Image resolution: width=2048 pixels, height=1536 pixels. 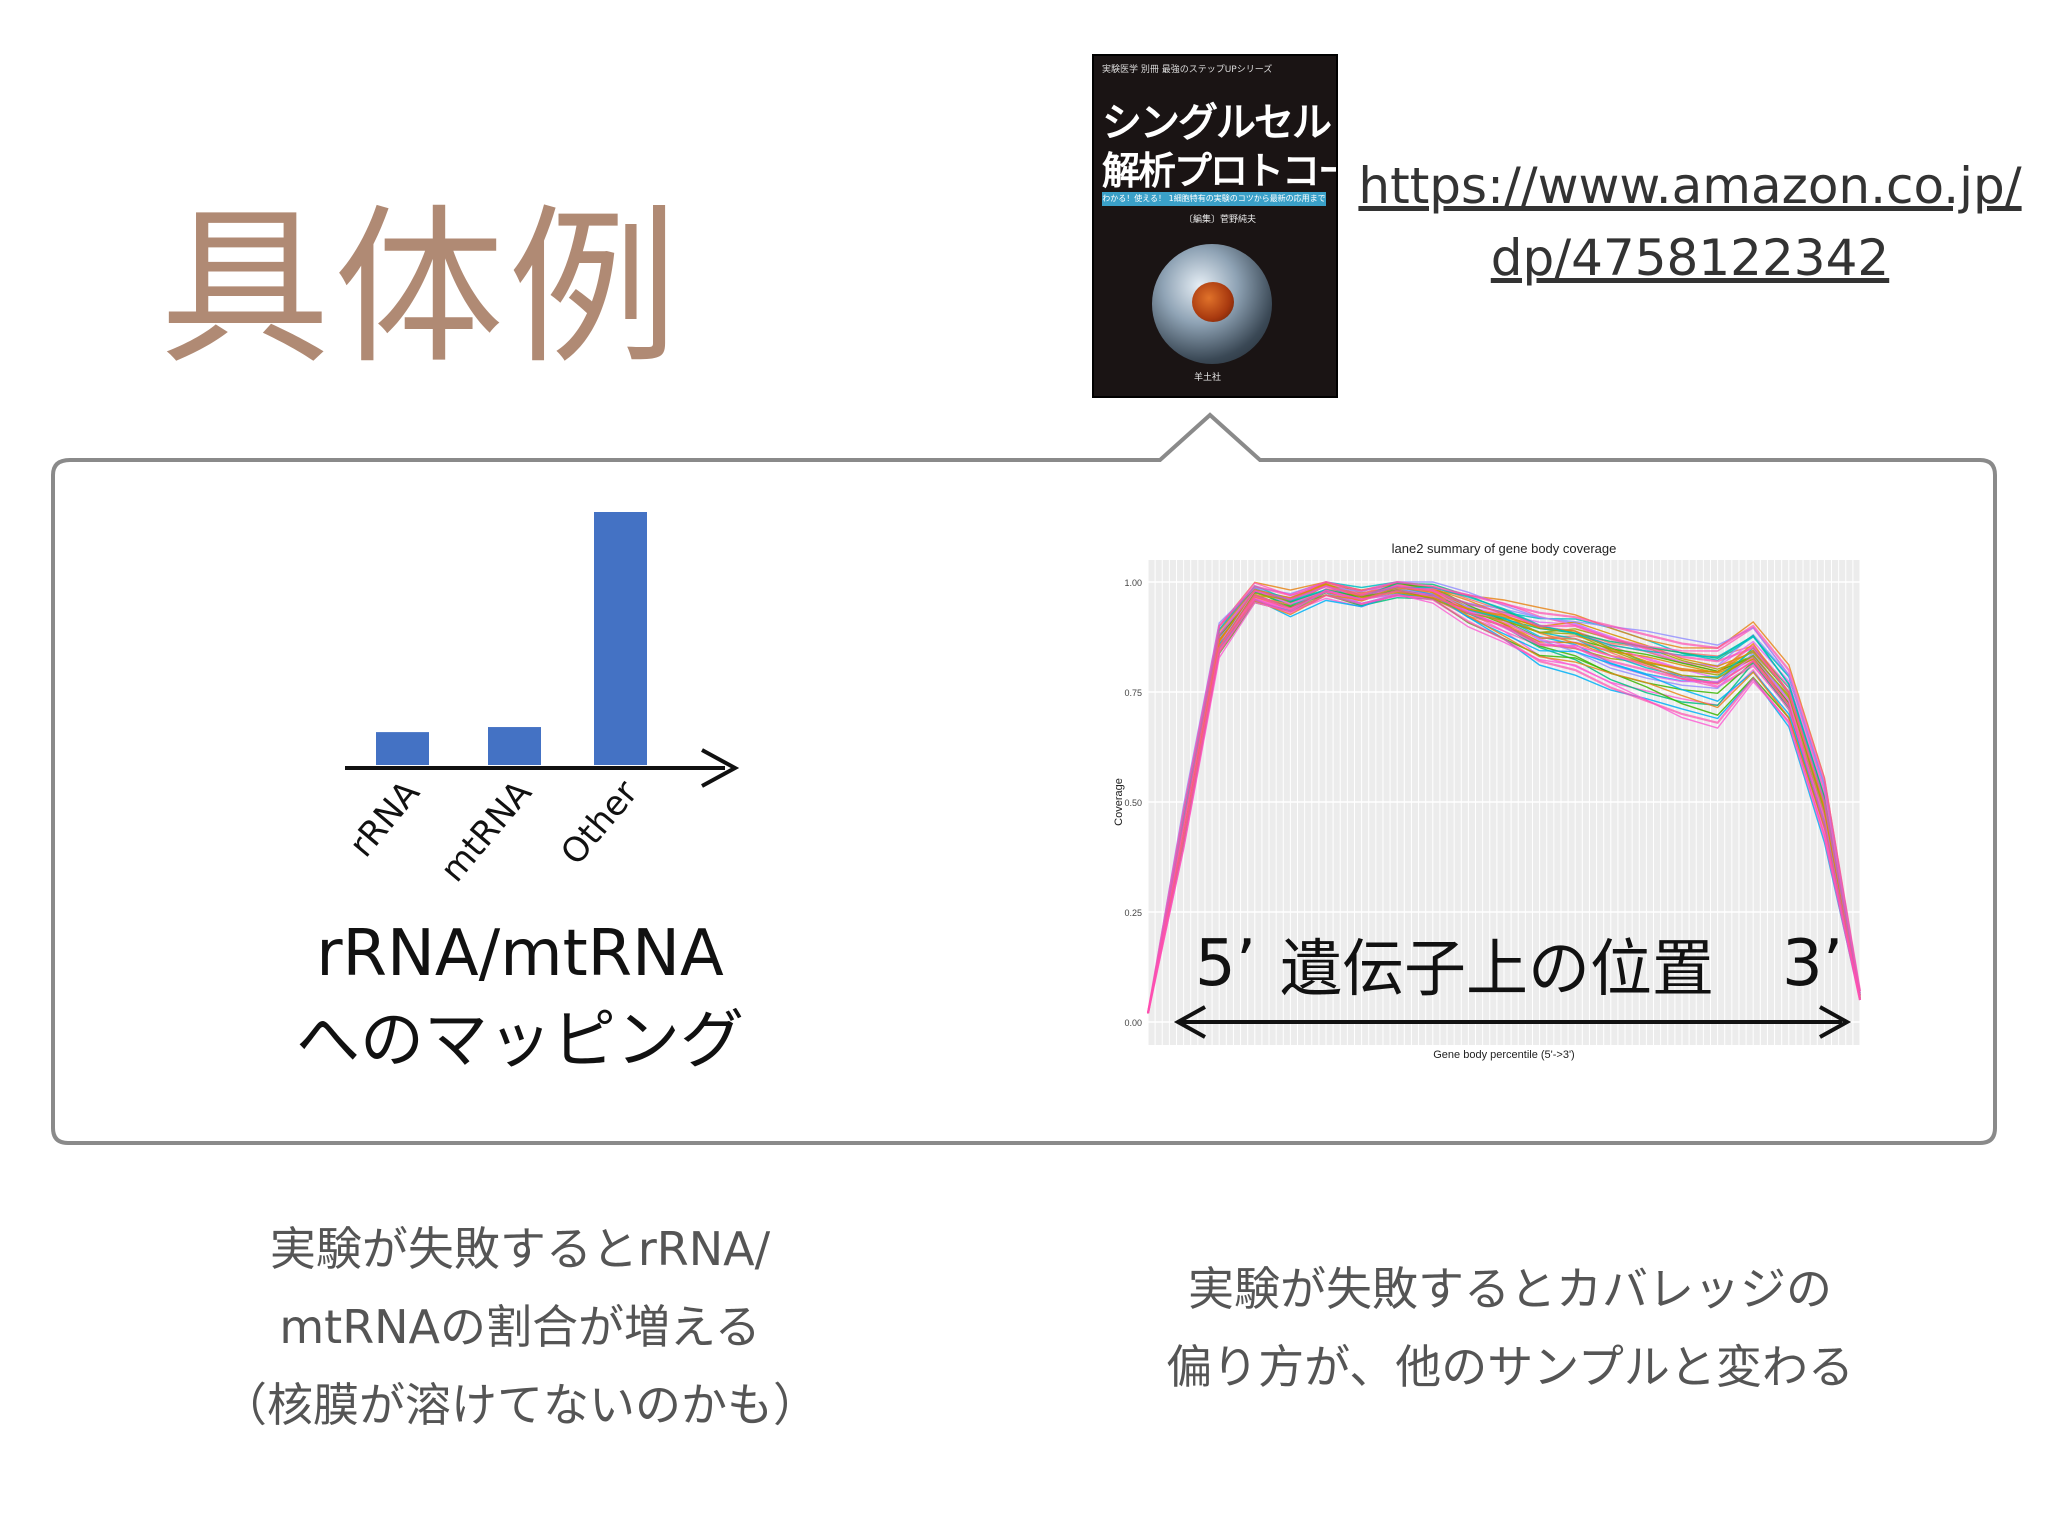 What do you see at coordinates (1510, 1367) in the screenshot?
I see `caption-right-line2: 偏り方が、他のサンプルと変わる` at bounding box center [1510, 1367].